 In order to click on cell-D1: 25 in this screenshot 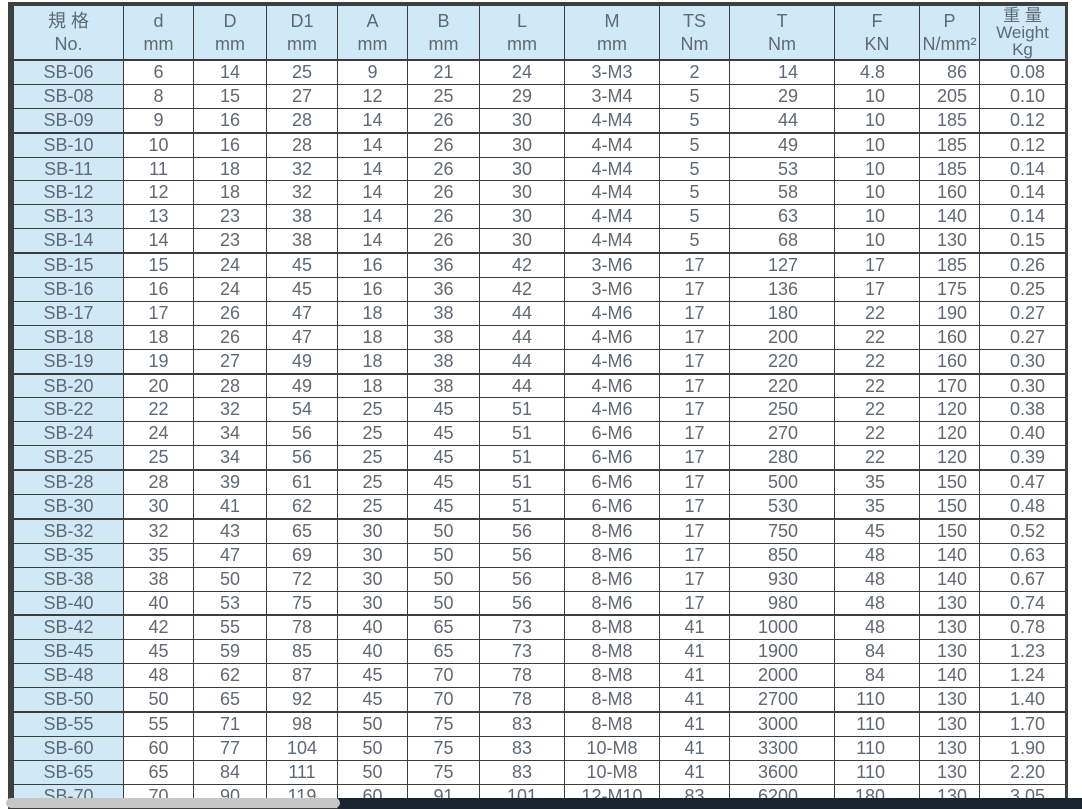, I will do `click(302, 72)`.